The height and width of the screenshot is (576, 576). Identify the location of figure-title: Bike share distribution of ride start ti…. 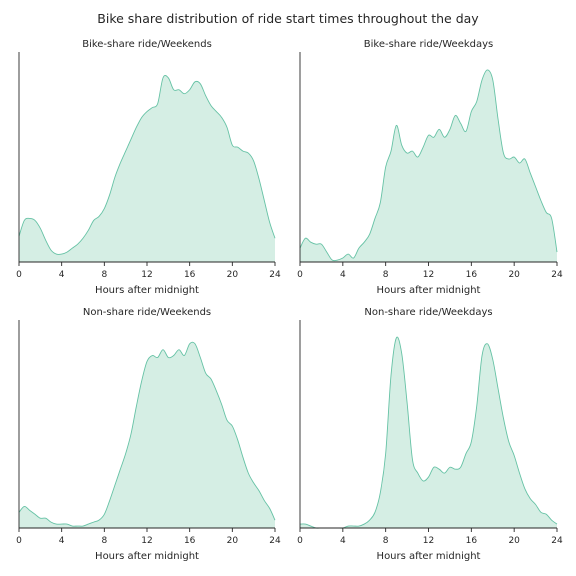
(288, 18).